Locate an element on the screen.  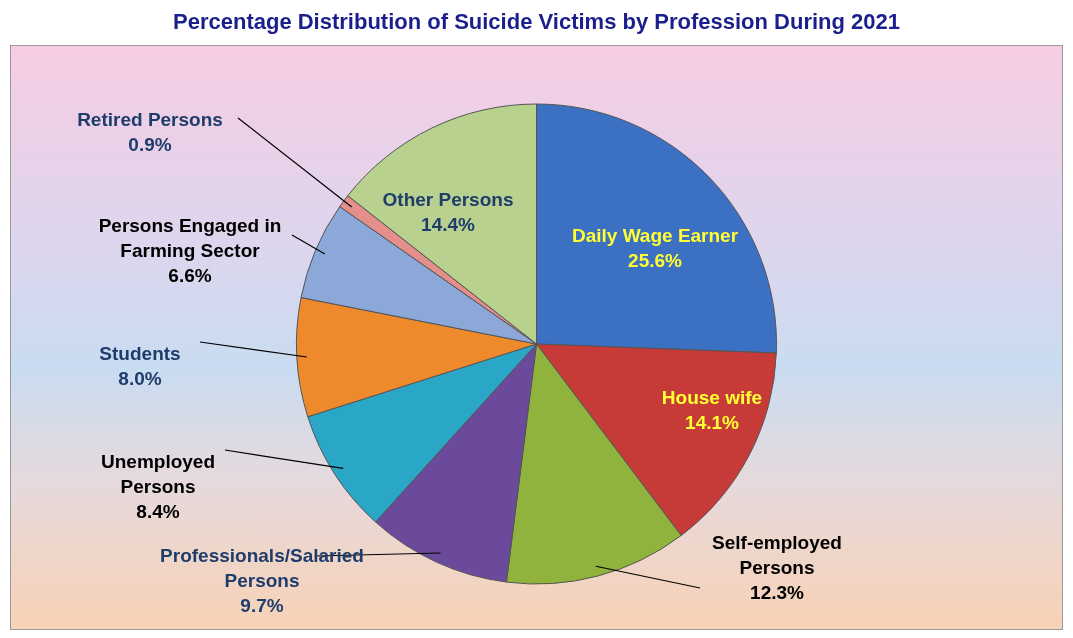
data-label: 9.7% is located at coordinates (262, 605).